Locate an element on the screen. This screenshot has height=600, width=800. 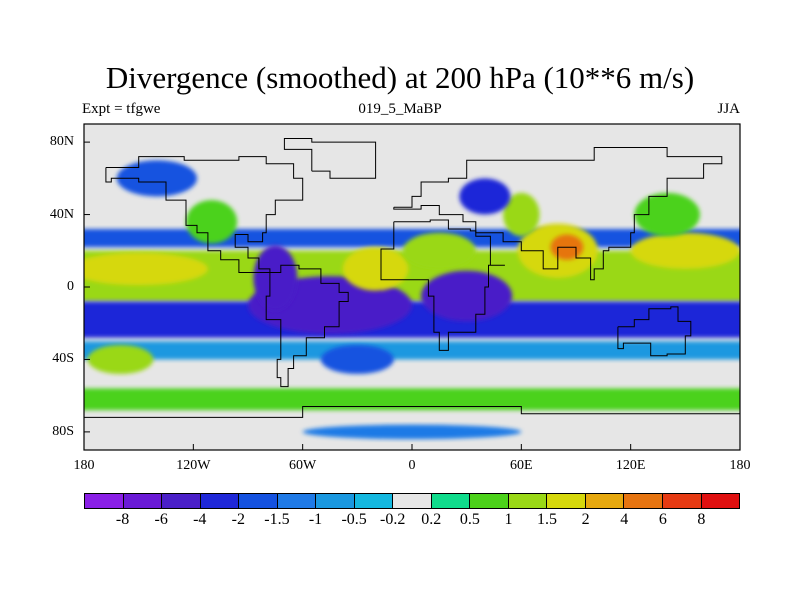
lon-tick-label: 60E is located at coordinates (521, 465).